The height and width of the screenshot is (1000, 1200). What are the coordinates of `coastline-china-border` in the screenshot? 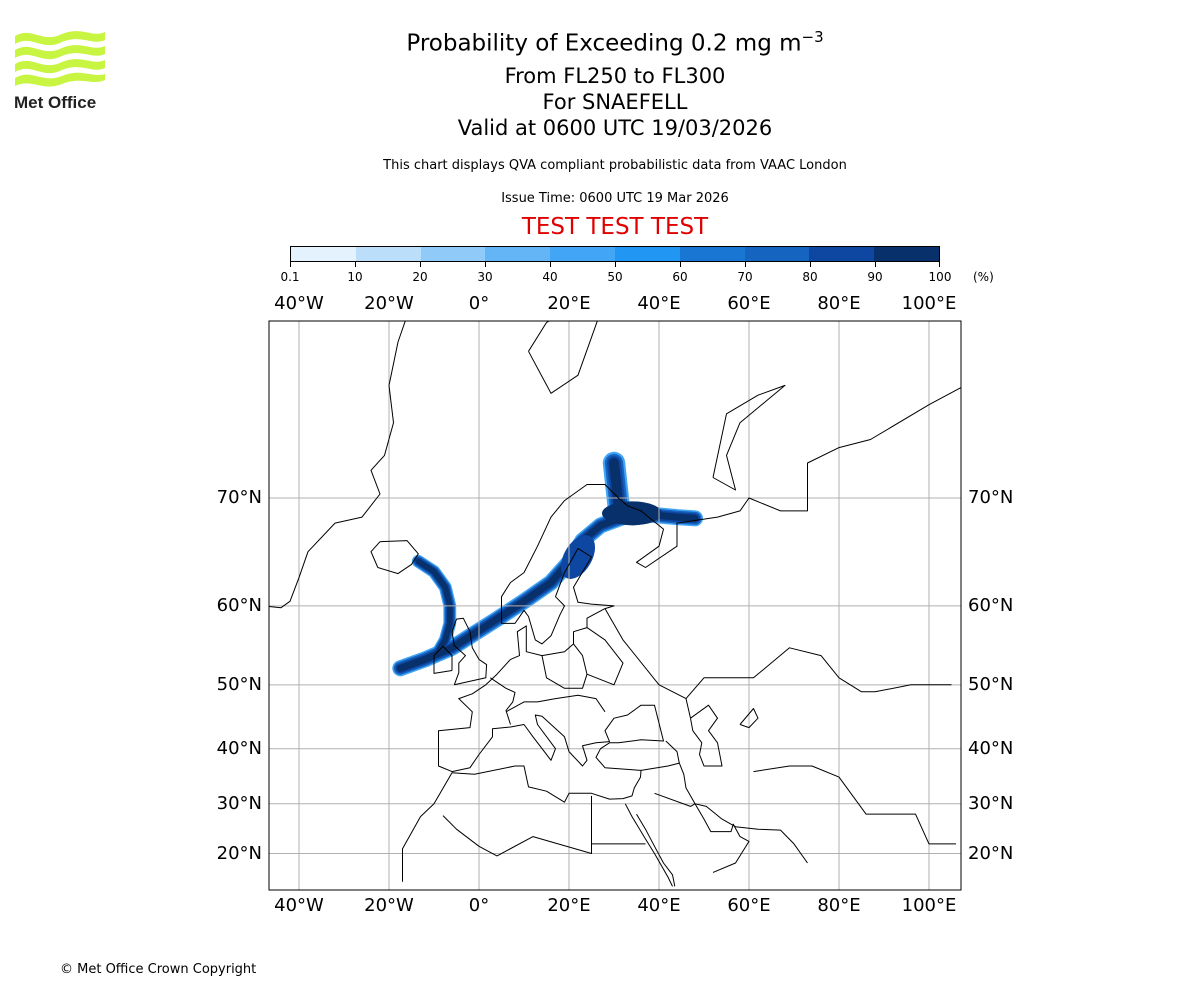 It's located at (854, 805).